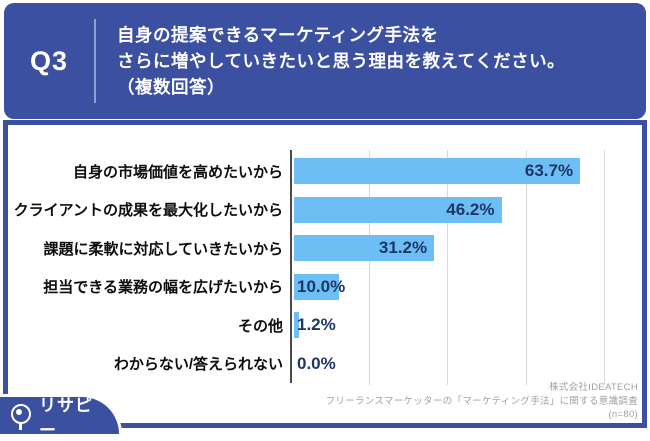 This screenshot has width=650, height=441. Describe the element at coordinates (278, 35) in the screenshot. I see `question-line-1: 自身の提案できるマーケティング手法を` at that location.